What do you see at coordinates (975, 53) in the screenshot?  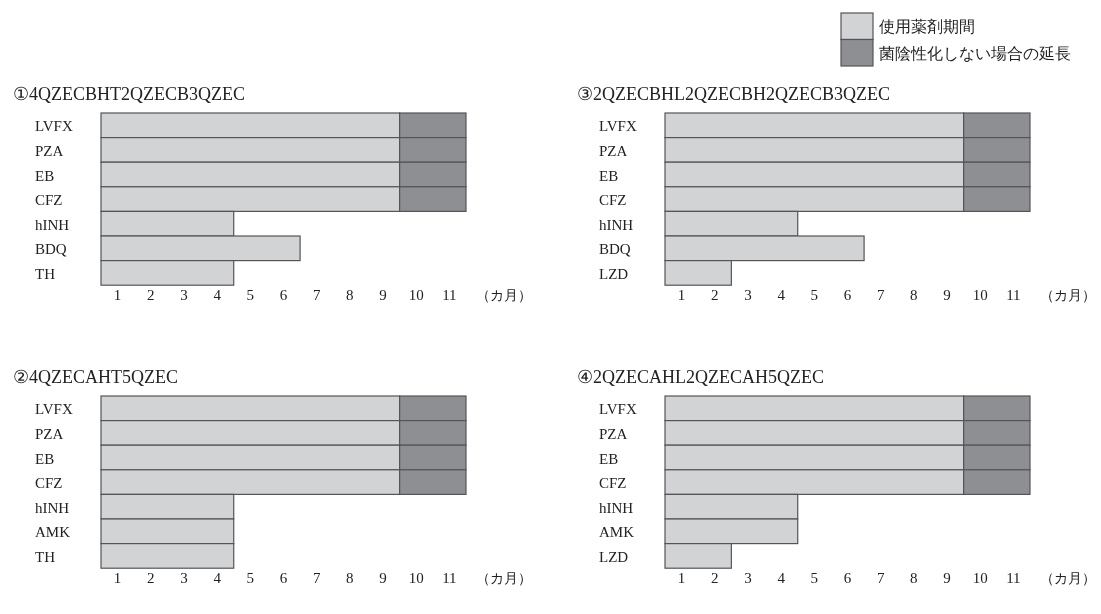 I see `legend-label: 菌陰性化しない場合の延長` at bounding box center [975, 53].